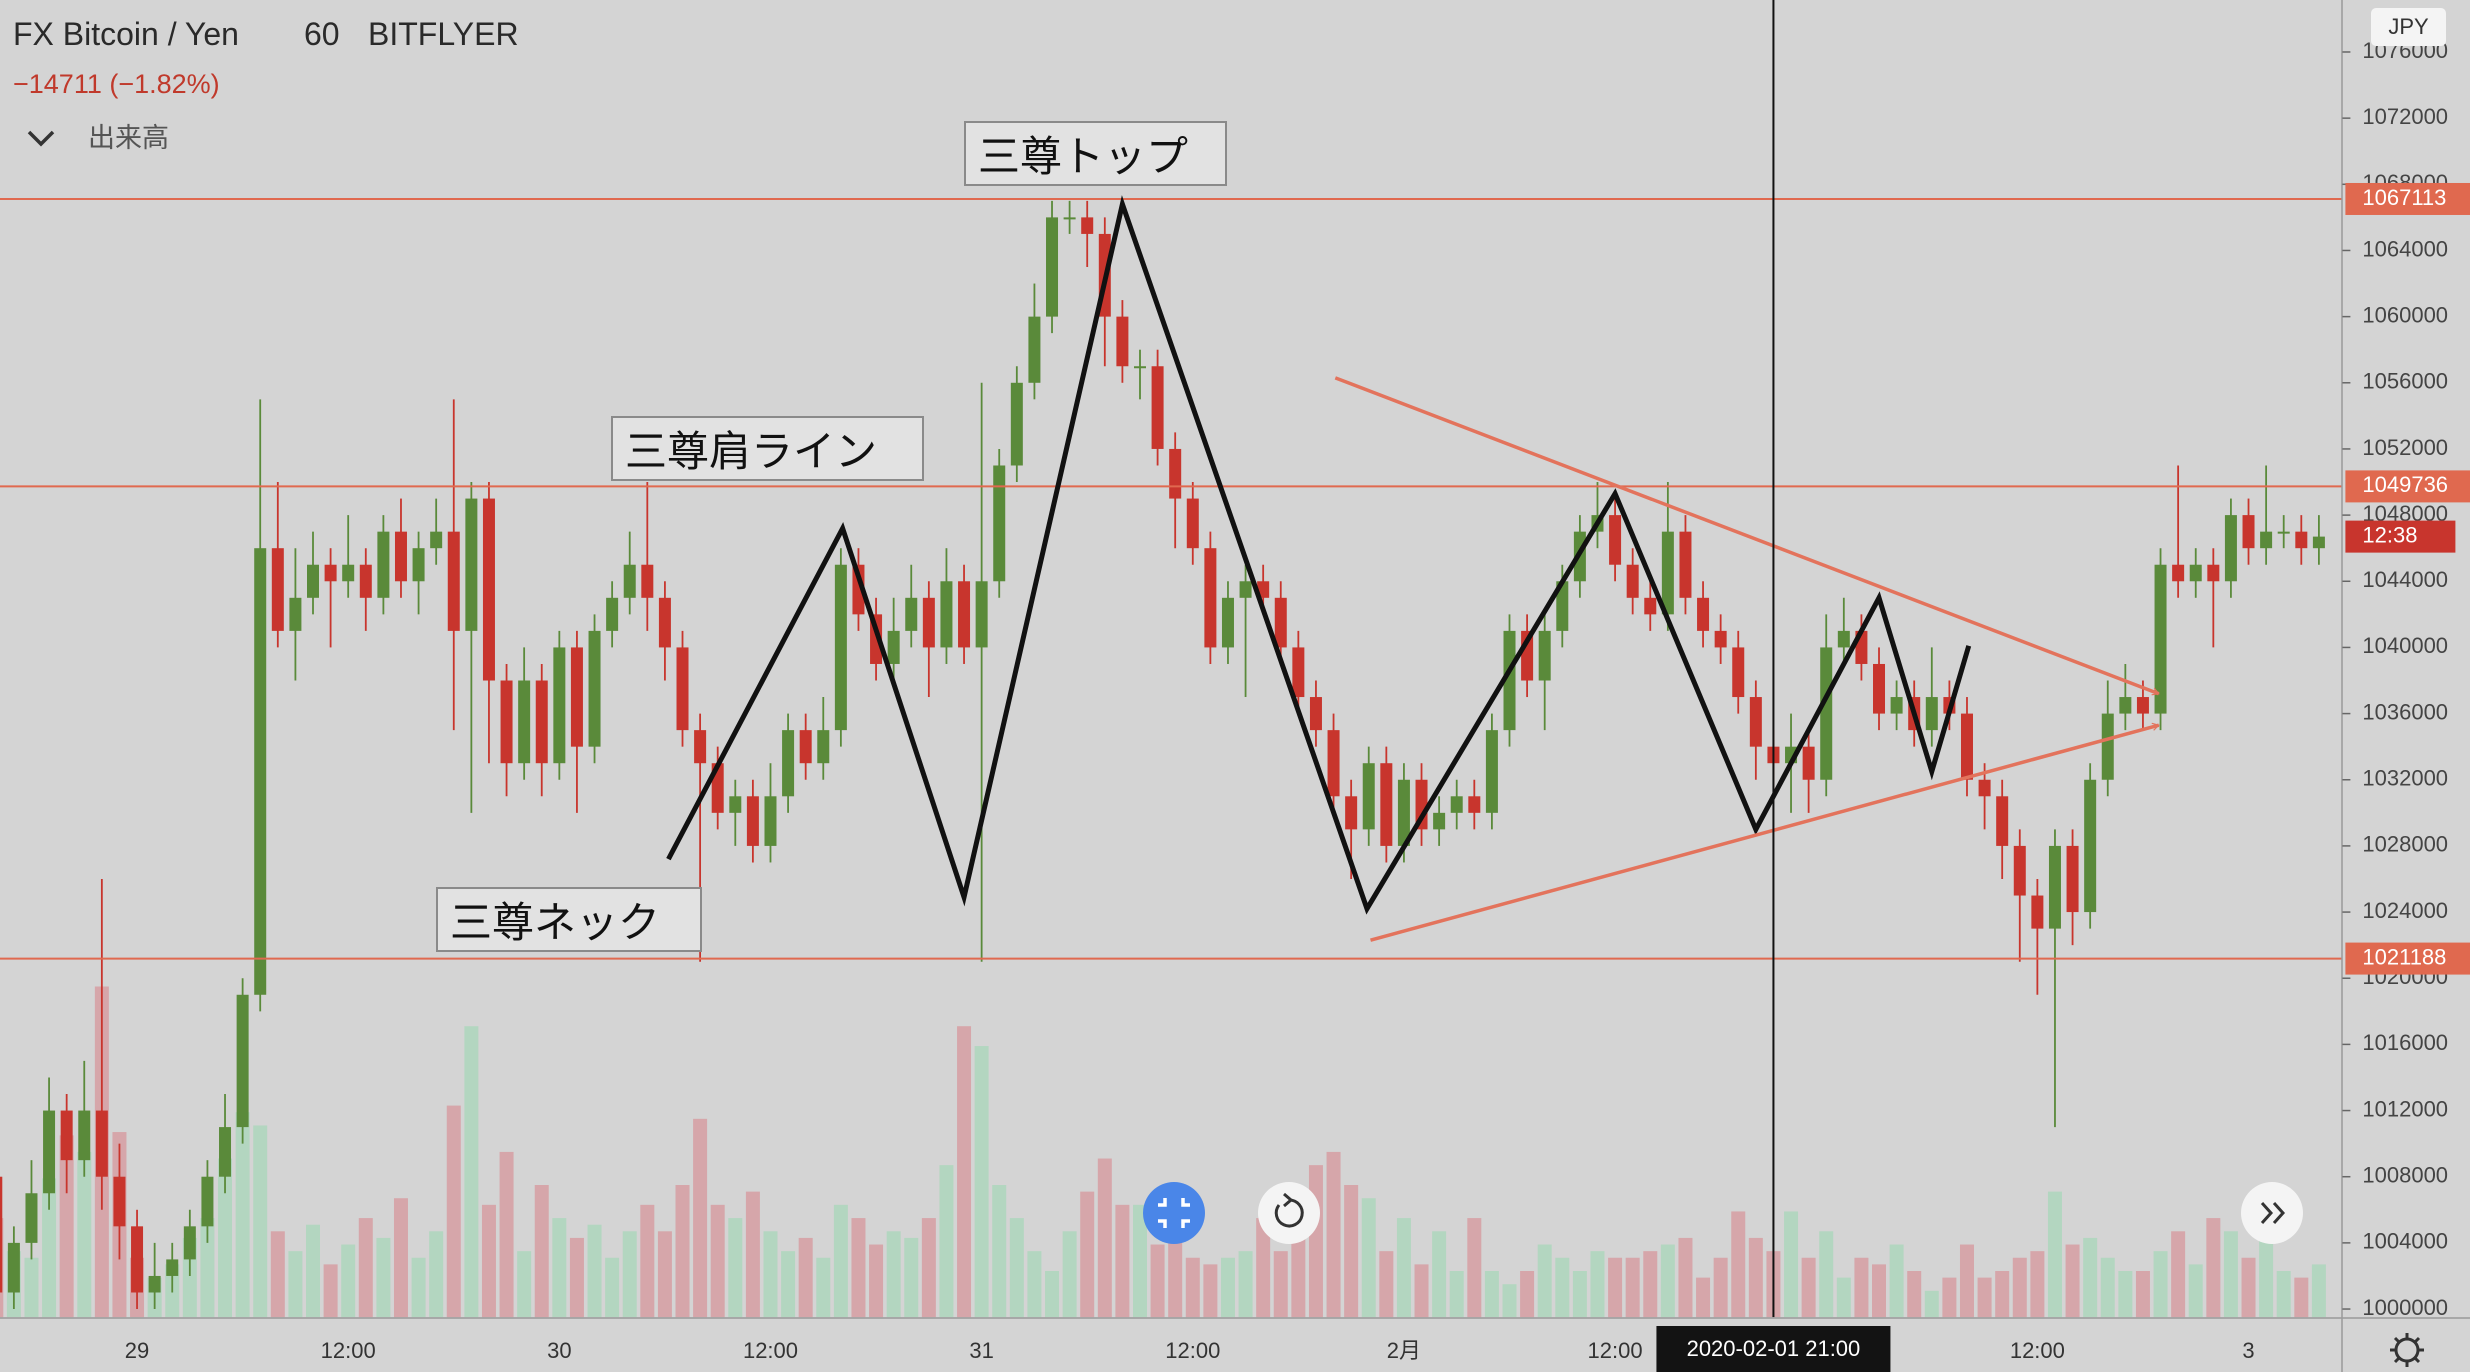 The width and height of the screenshot is (2470, 1372). Describe the element at coordinates (981, 1350) in the screenshot. I see `x-tick-label: 31` at that location.